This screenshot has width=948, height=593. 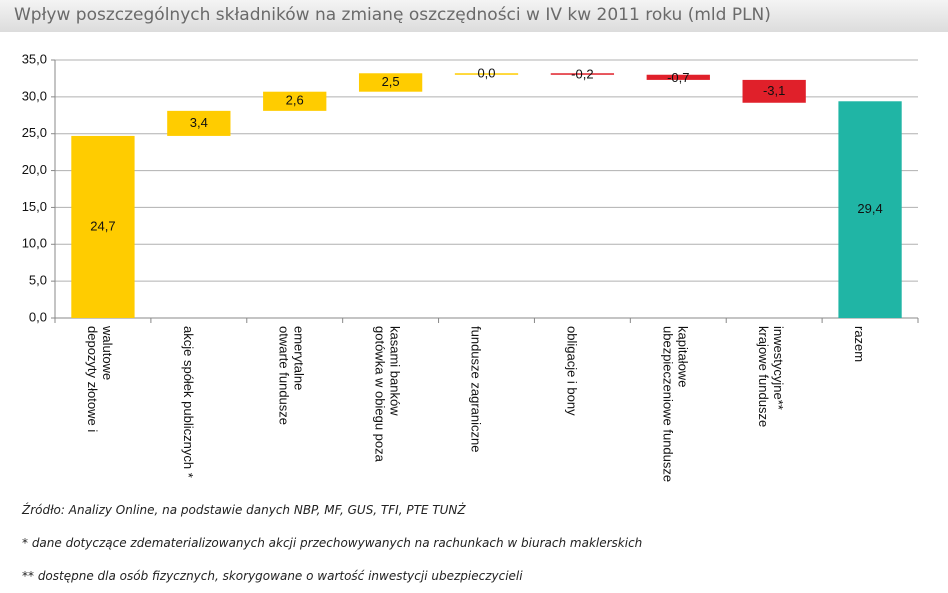 I want to click on title-bar, so click(x=474, y=16).